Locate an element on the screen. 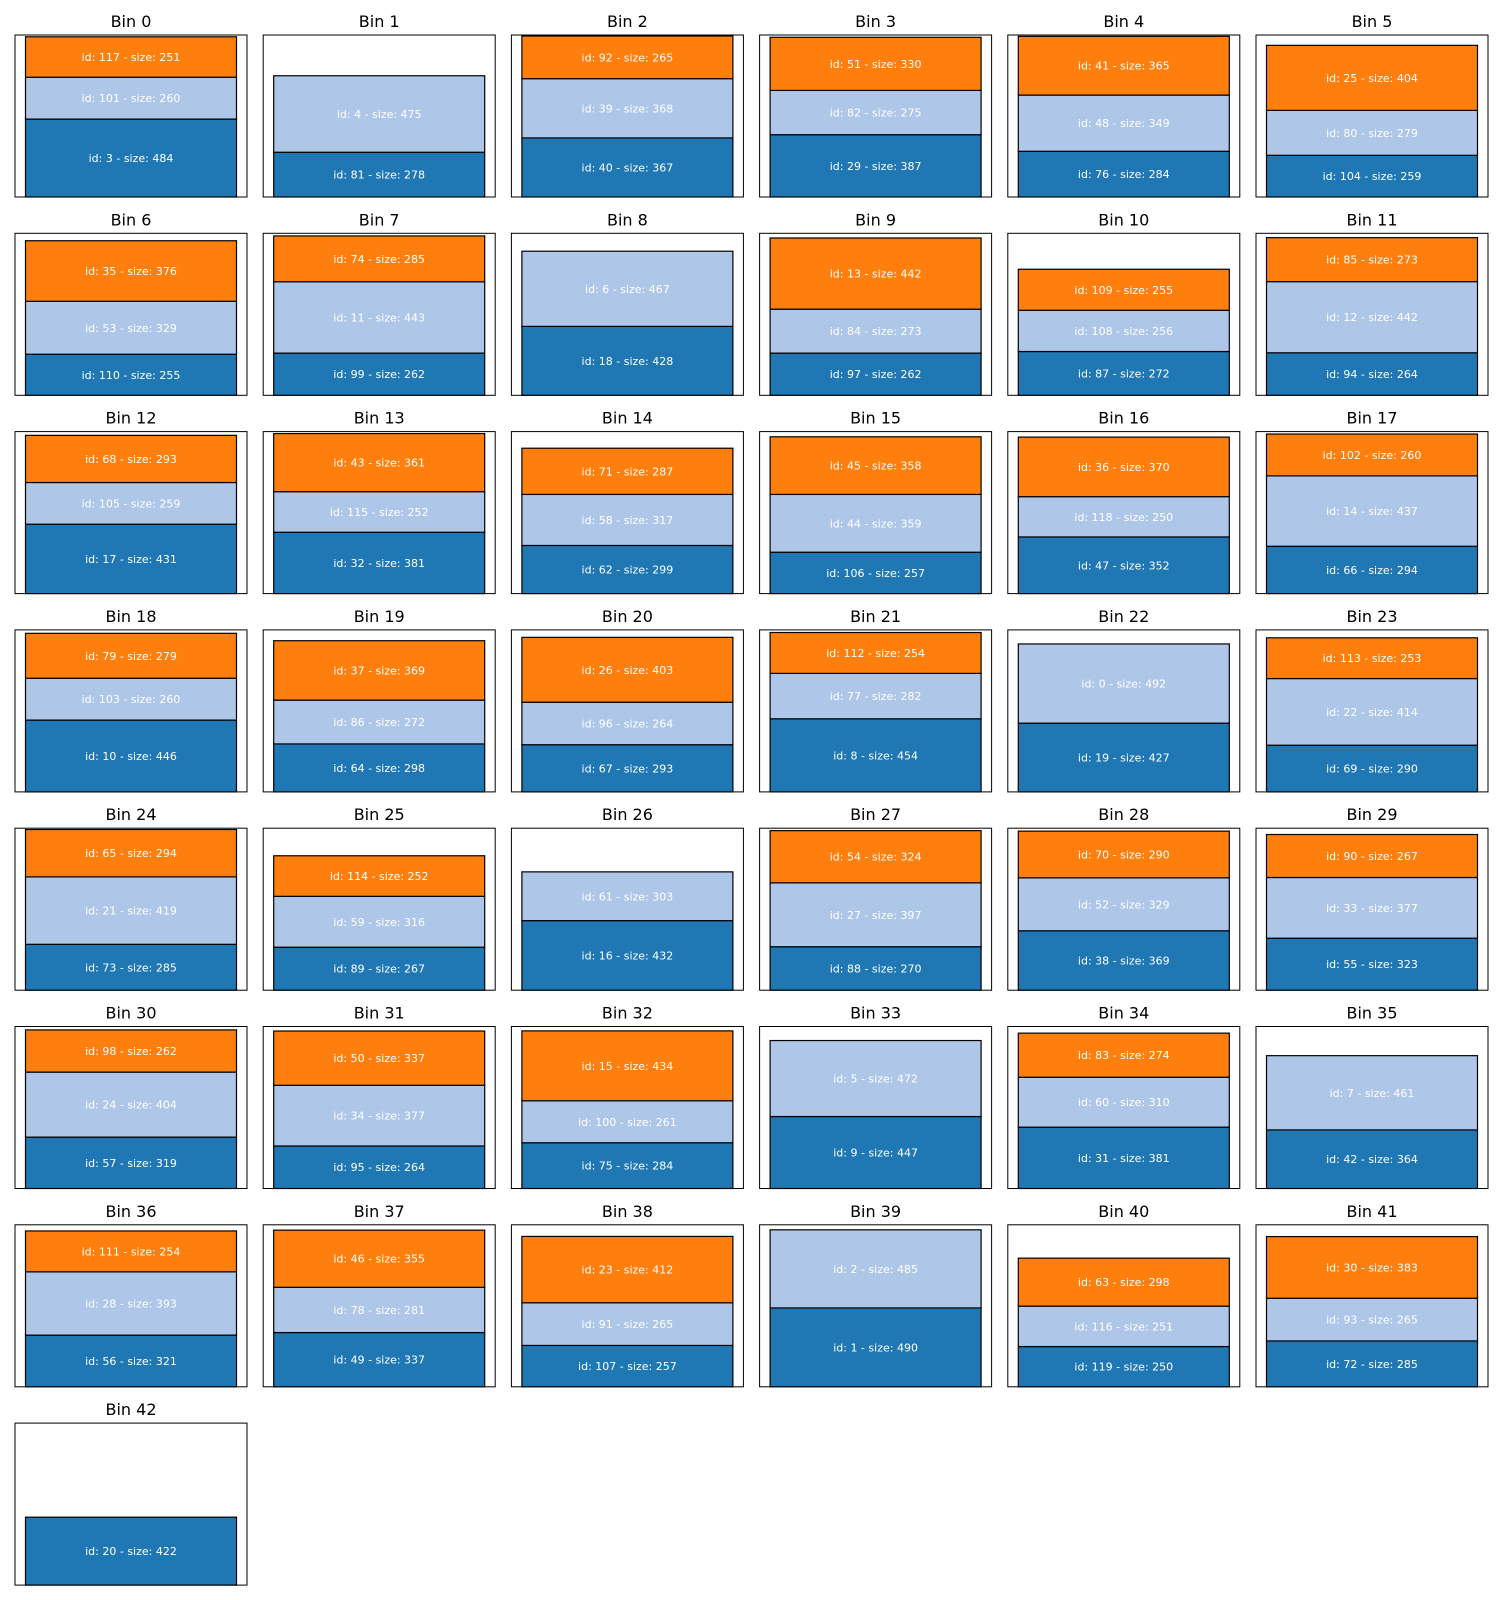  item-label: id: 108 - size: 256 is located at coordinates (1123, 331).